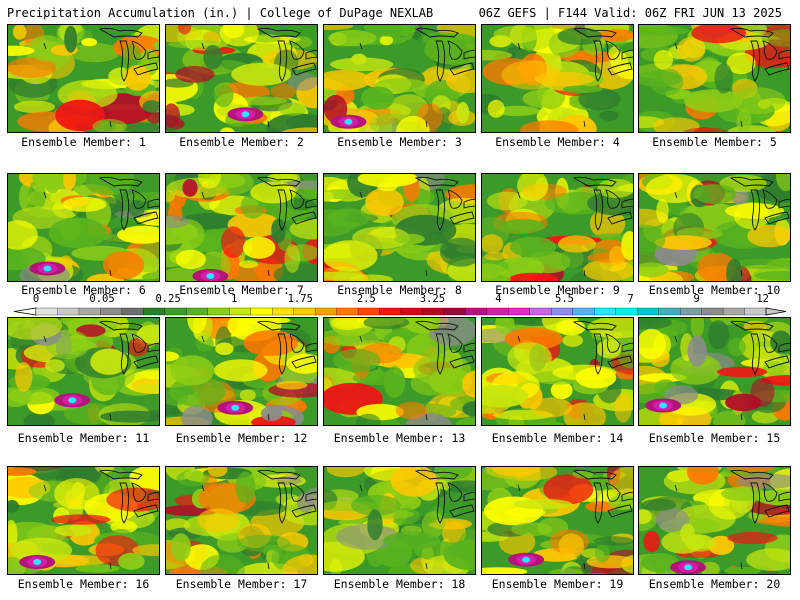  I want to click on ensemble-member-label: Ensemble Member: 12, so click(241, 438).